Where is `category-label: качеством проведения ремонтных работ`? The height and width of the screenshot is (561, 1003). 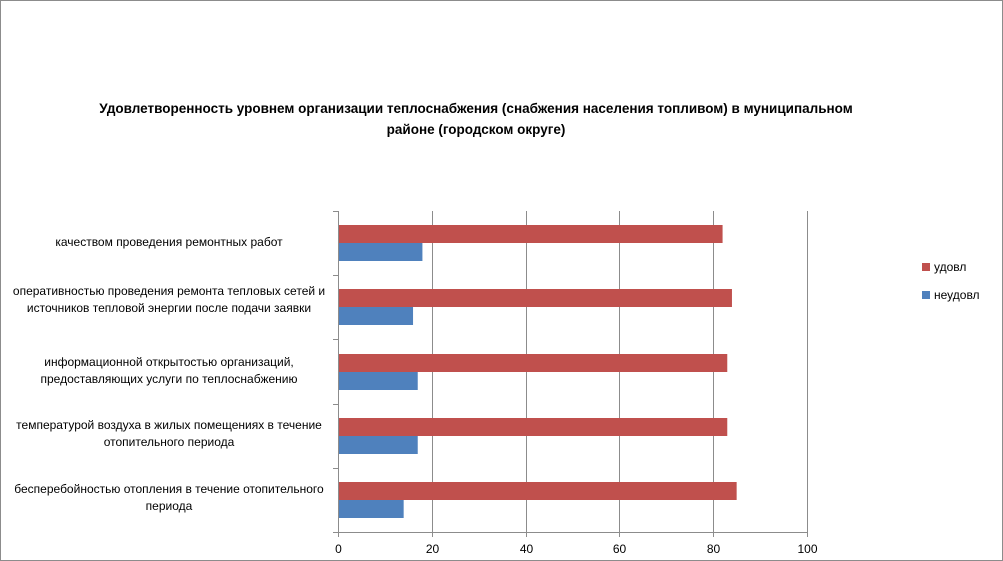
category-label: качеством проведения ремонтных работ is located at coordinates (169, 242).